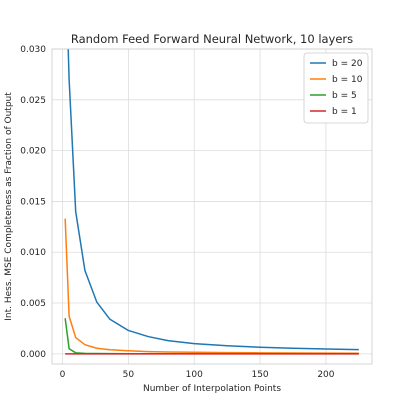 Image resolution: width=415 pixels, height=415 pixels. What do you see at coordinates (347, 64) in the screenshot?
I see `legend-entry: b = 20` at bounding box center [347, 64].